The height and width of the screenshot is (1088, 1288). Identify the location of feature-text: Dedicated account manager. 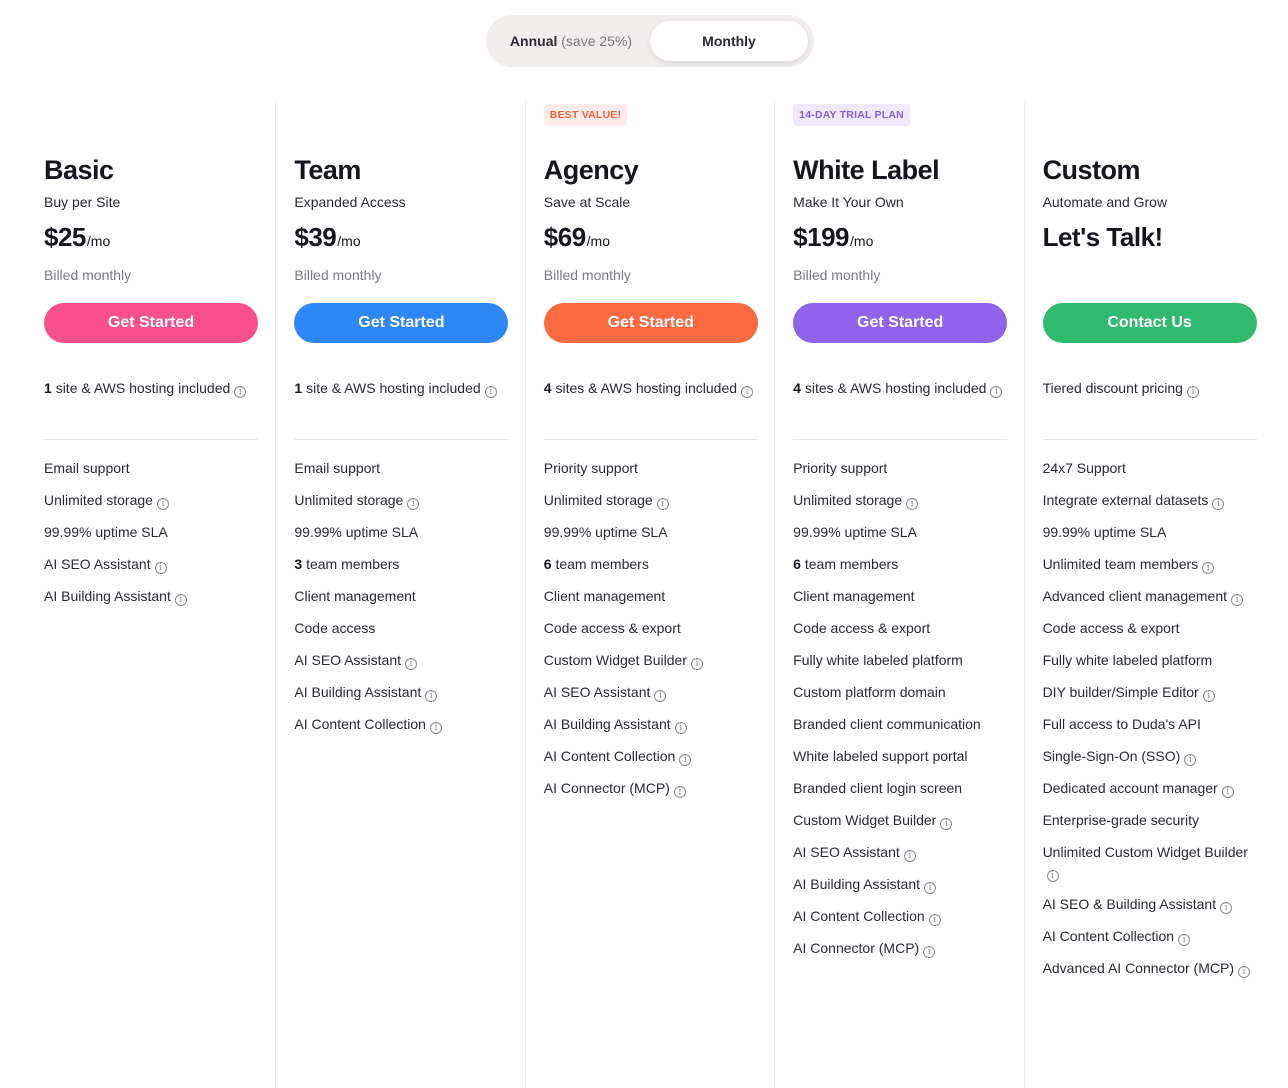
(1130, 788).